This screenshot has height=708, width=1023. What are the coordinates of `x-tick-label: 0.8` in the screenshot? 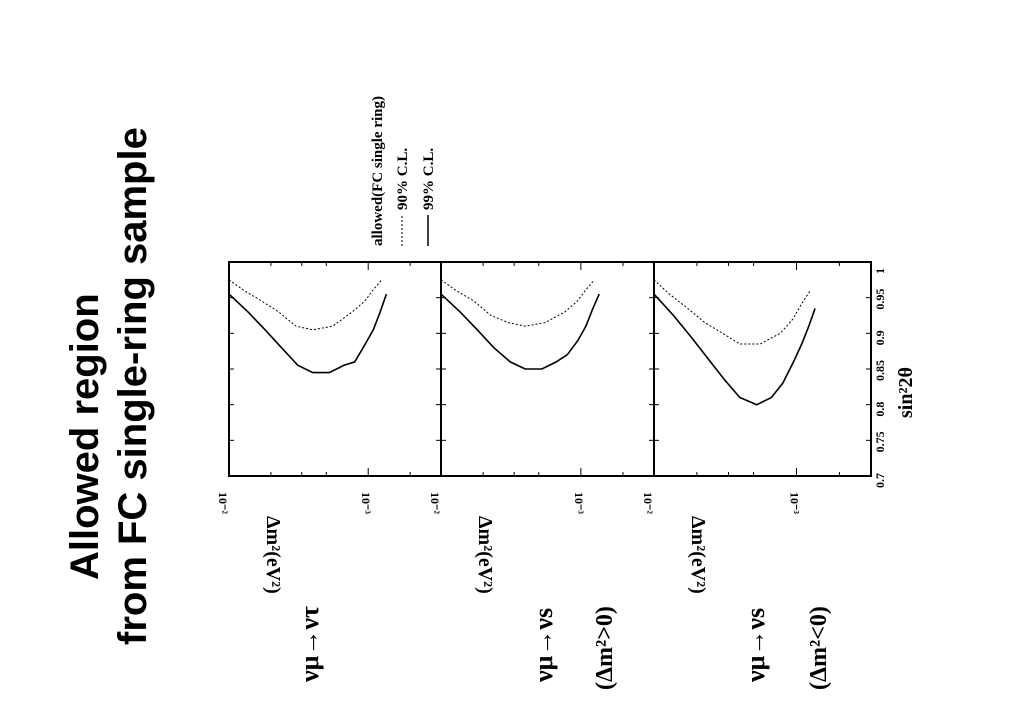 It's located at (880, 409).